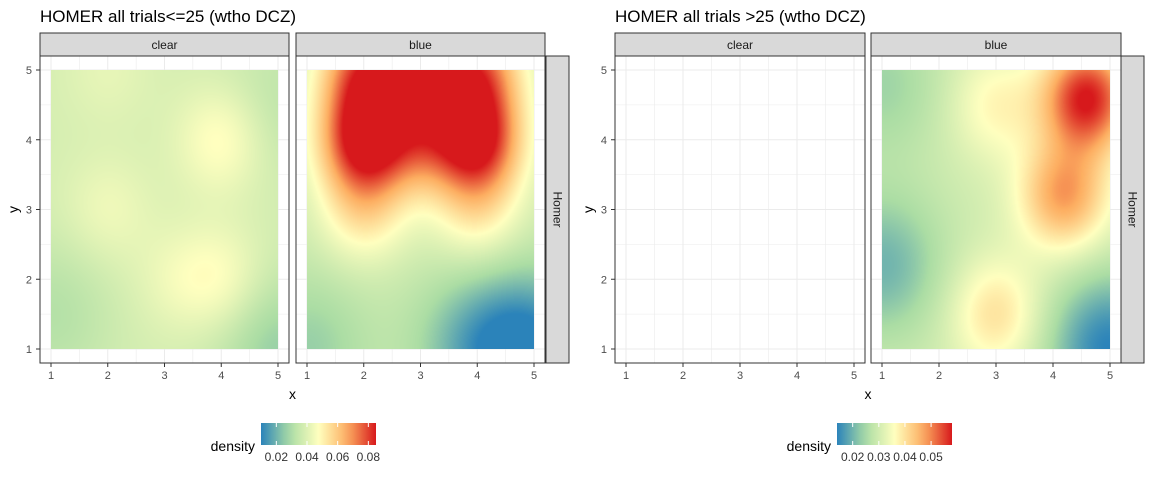  I want to click on legend-tick-label: 0.06, so click(338, 457).